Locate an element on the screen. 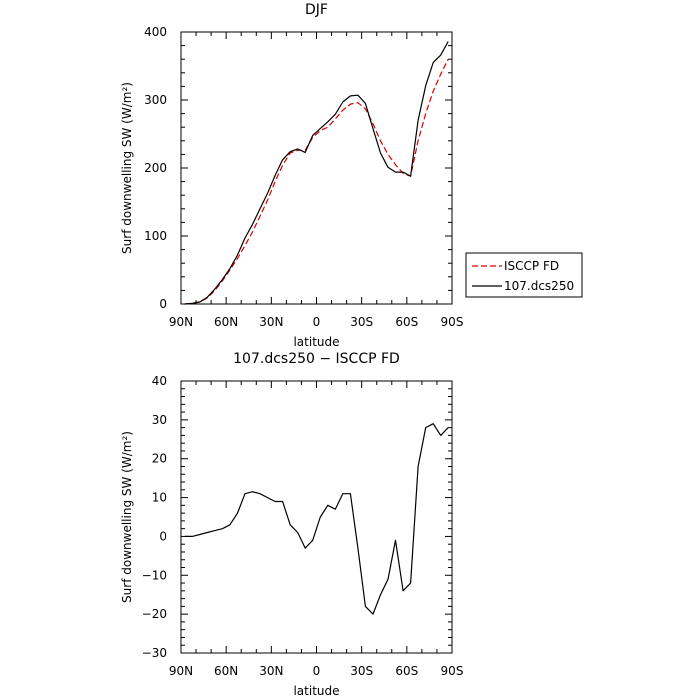 The height and width of the screenshot is (700, 700). y-tick-label: 100 is located at coordinates (155, 236).